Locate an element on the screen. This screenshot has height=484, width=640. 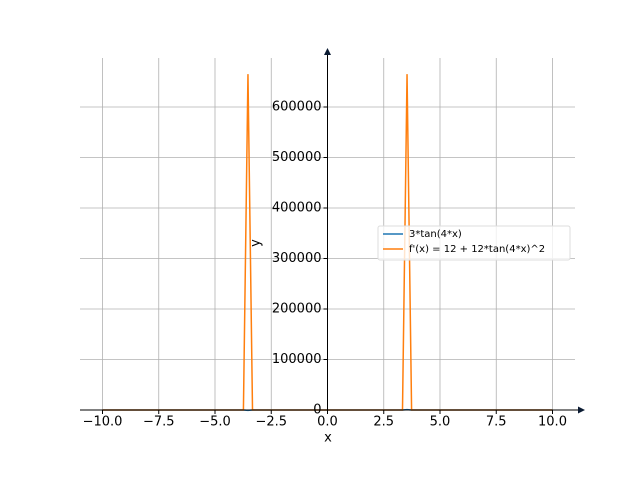
y-tick-label: 0 is located at coordinates (317, 410).